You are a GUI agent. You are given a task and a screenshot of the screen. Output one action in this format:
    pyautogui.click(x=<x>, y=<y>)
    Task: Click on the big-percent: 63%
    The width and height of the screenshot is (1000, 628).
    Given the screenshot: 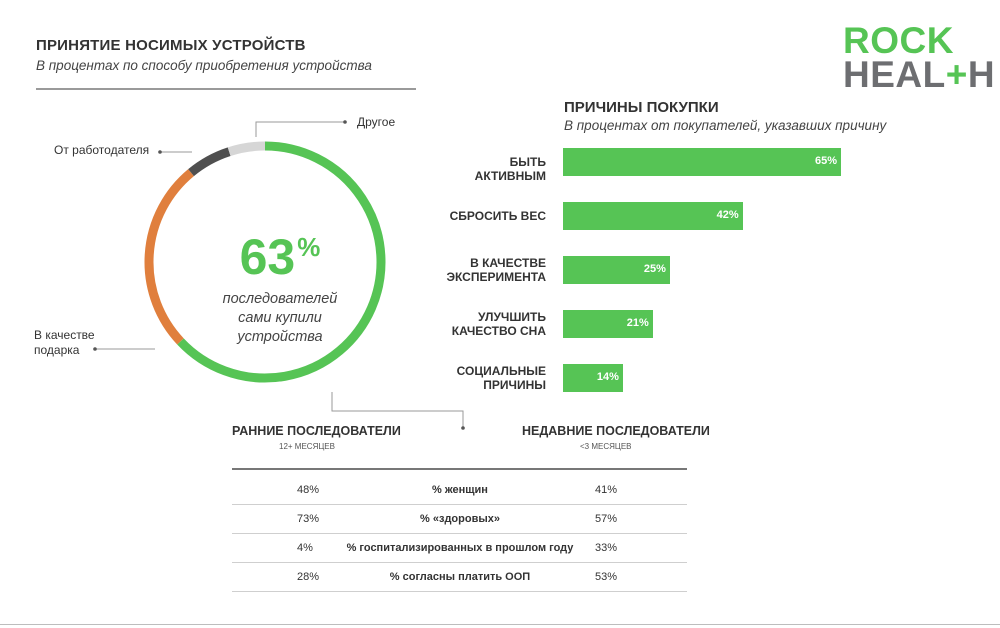 What is the action you would take?
    pyautogui.click(x=280, y=257)
    